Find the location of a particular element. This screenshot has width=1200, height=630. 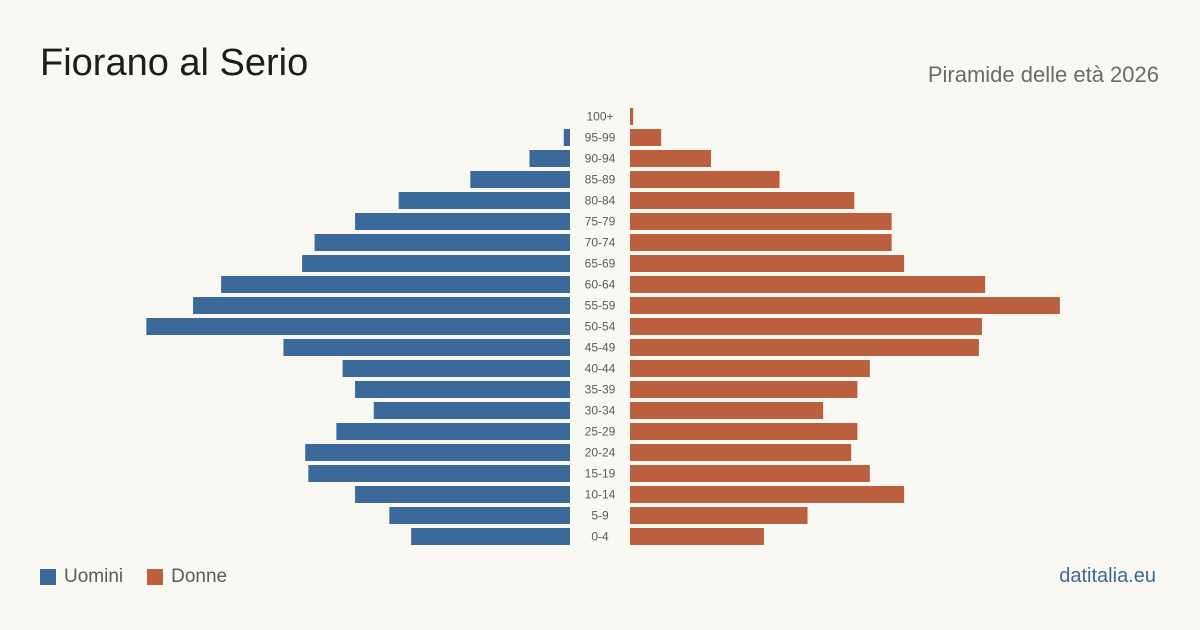

legend-item-men: Uomini is located at coordinates (81, 577).